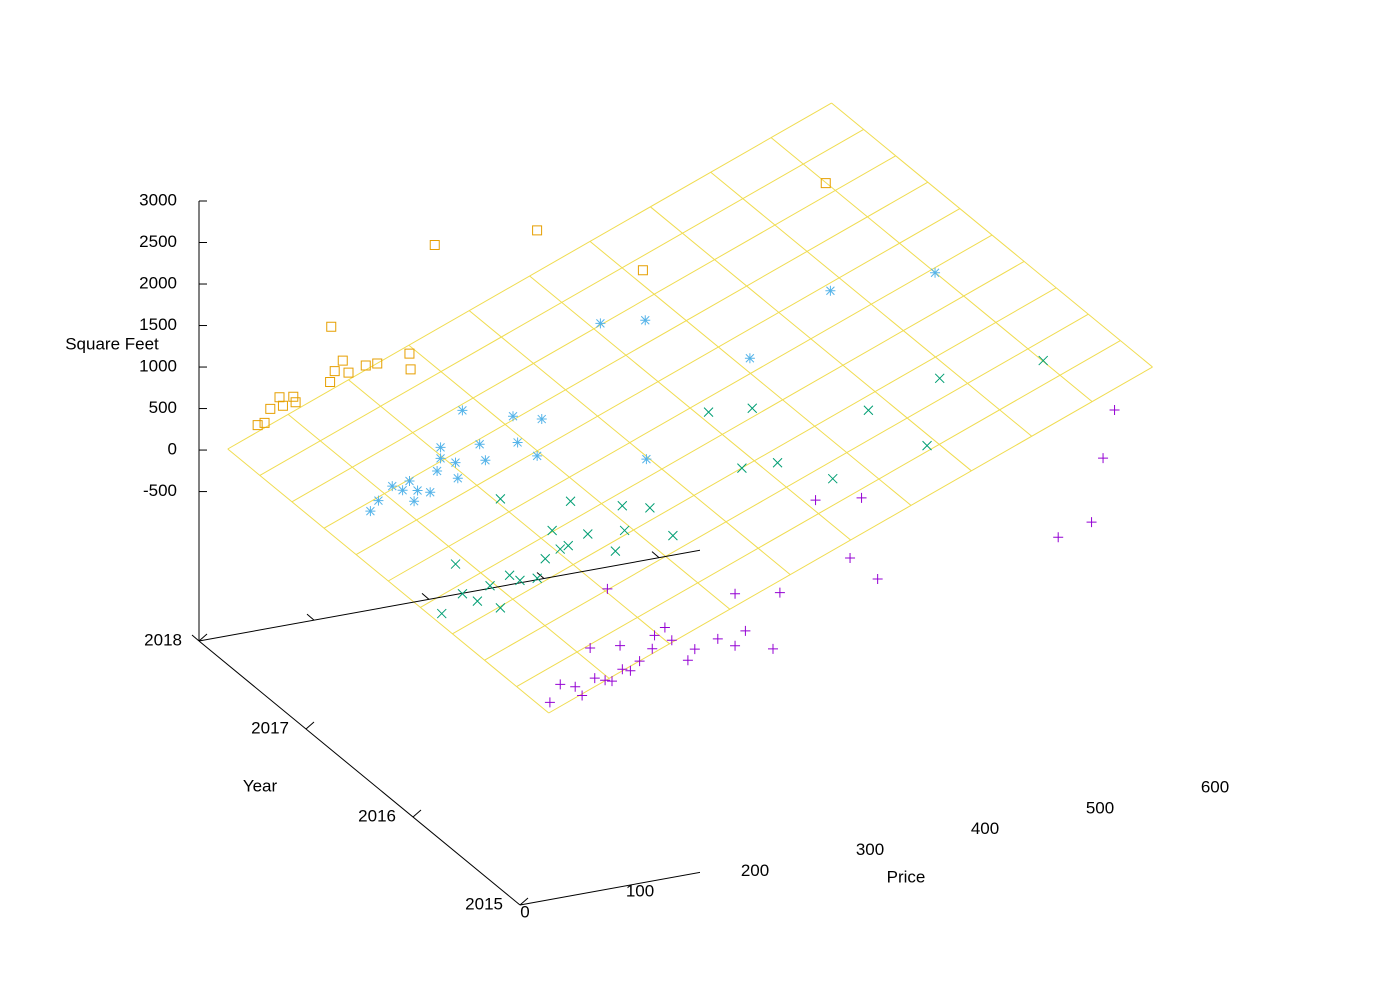  I want to click on z-tick-label: 1500, so click(158, 324).